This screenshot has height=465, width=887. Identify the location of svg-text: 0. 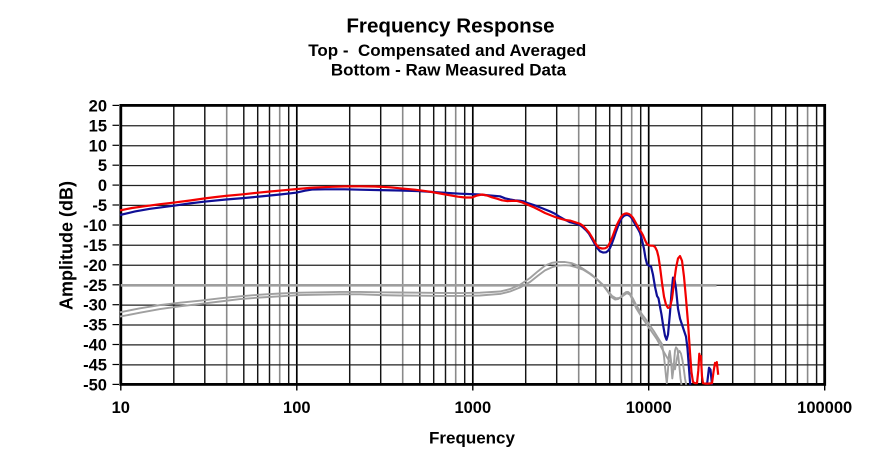
(102, 186).